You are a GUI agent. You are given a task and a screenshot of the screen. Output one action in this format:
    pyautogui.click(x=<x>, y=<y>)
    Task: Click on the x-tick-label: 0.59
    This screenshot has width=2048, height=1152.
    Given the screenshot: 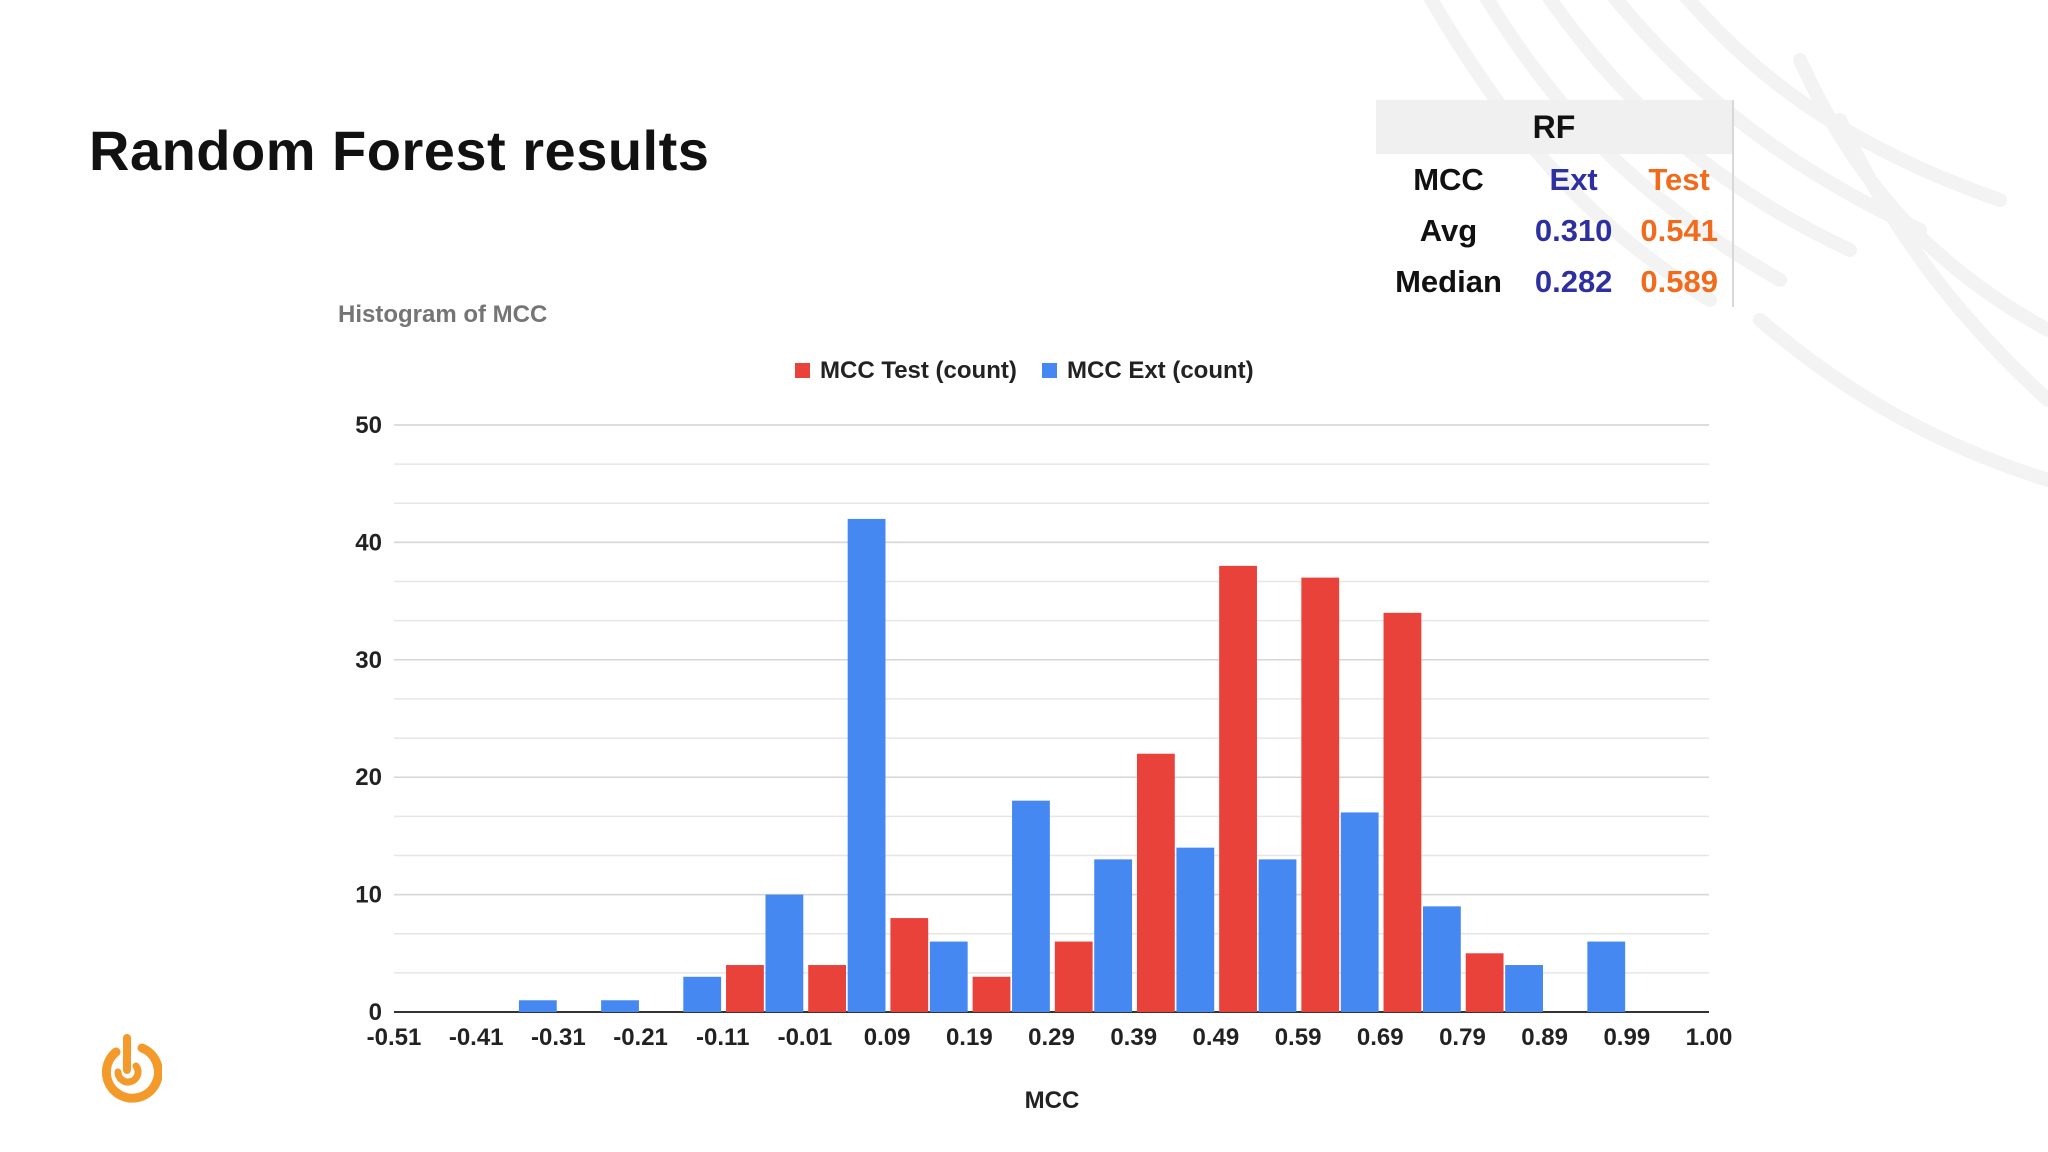 What is the action you would take?
    pyautogui.click(x=1298, y=1037)
    